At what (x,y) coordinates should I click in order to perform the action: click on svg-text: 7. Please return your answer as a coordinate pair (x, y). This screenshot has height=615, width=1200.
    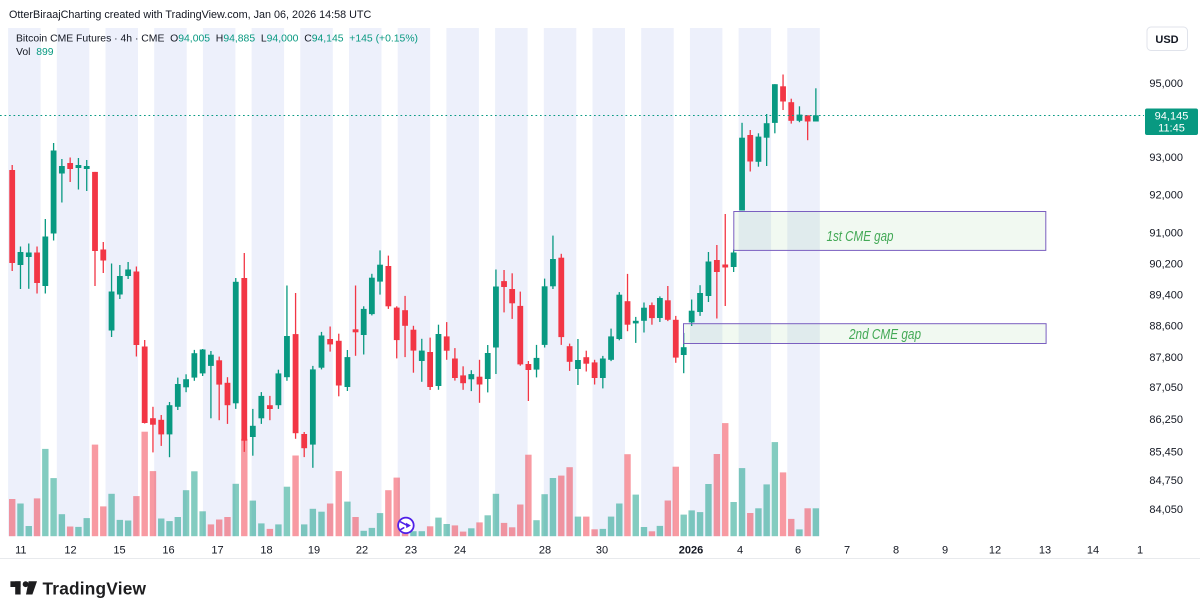
    Looking at the image, I should click on (847, 551).